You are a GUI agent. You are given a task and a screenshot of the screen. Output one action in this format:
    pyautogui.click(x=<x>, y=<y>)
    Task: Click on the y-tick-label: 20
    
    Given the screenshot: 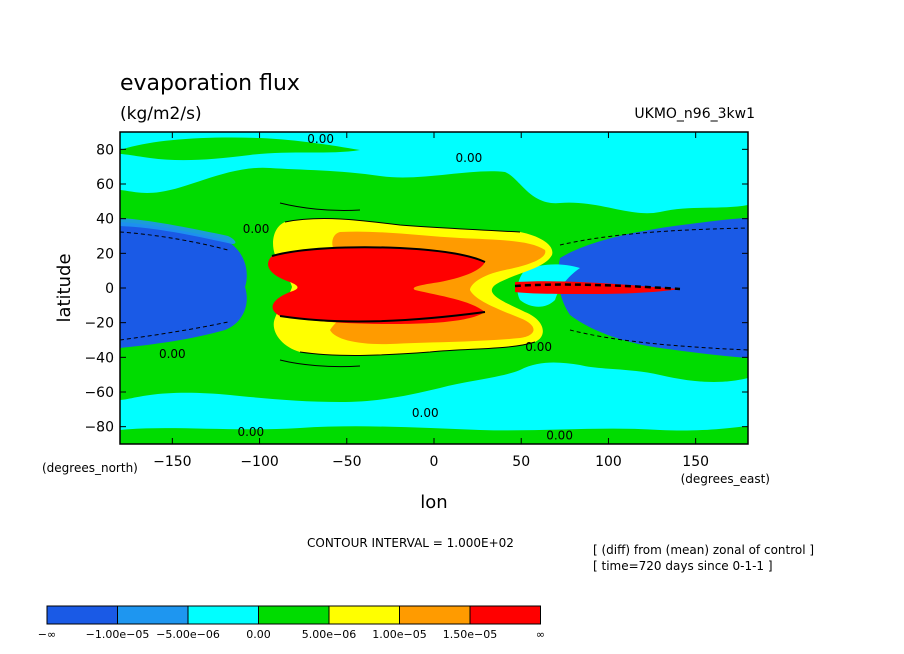 What is the action you would take?
    pyautogui.click(x=105, y=254)
    